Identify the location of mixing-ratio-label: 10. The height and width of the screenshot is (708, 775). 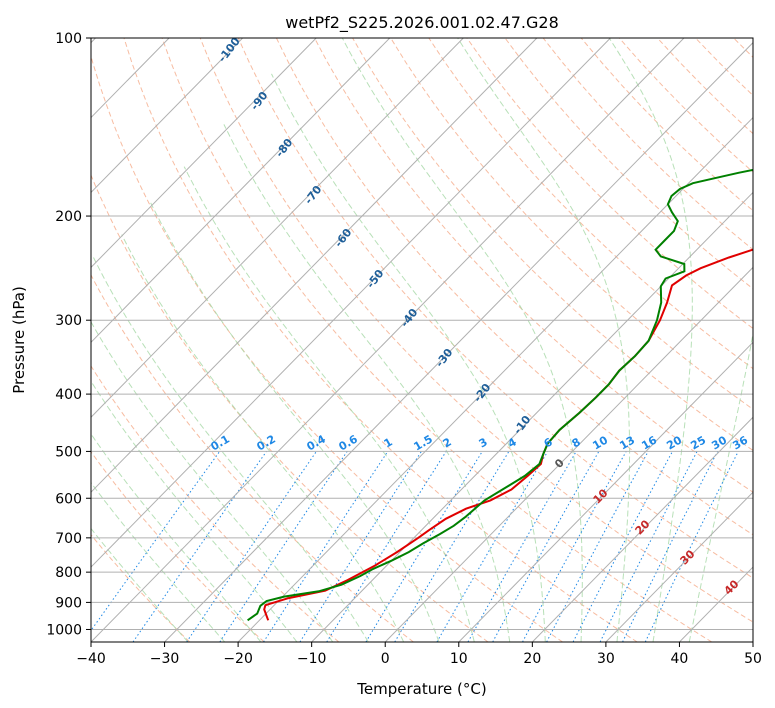
(600, 442).